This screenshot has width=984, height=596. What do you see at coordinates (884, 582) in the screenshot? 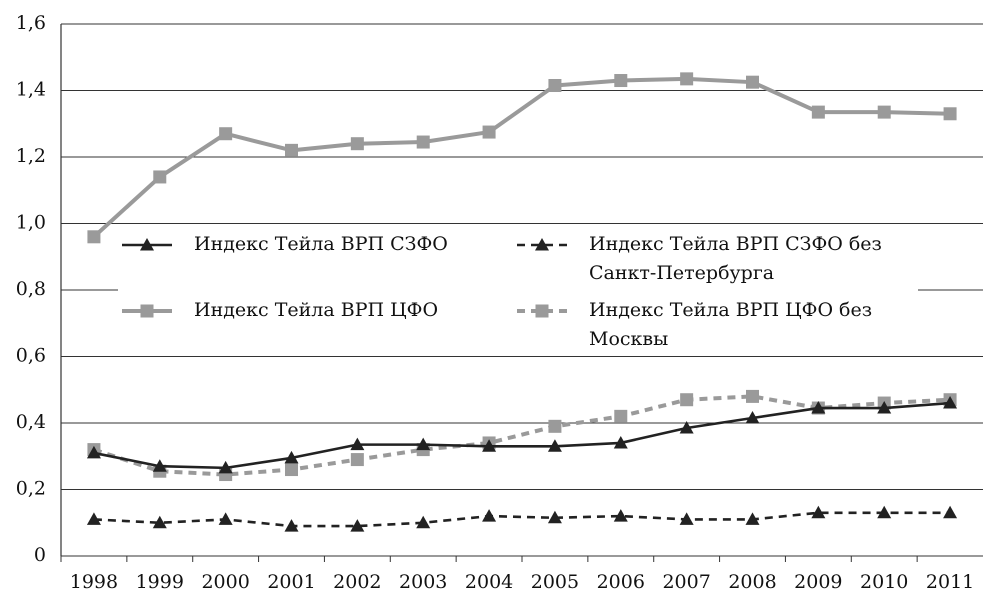
I see `x-tick-label: 2010` at bounding box center [884, 582].